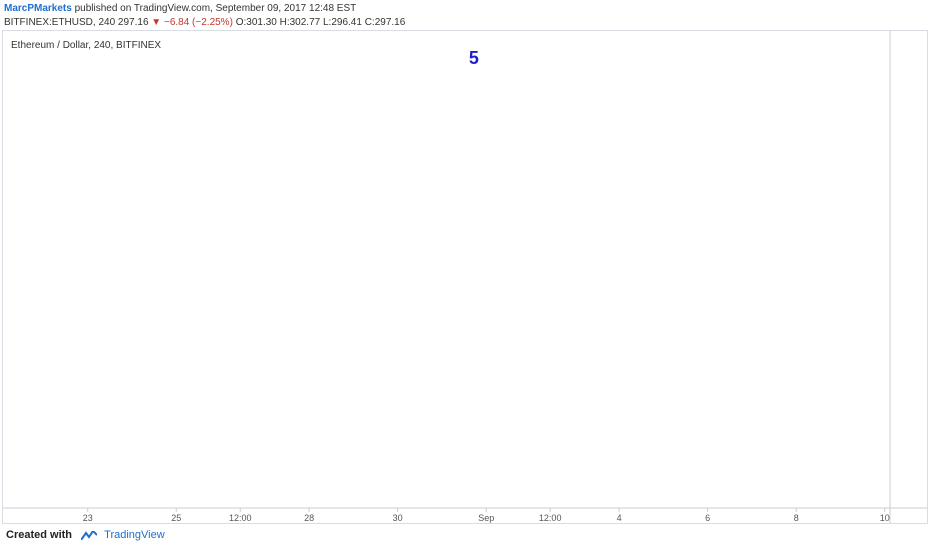 The image size is (932, 550). Describe the element at coordinates (88, 518) in the screenshot. I see `x-tick-label: 23` at that location.